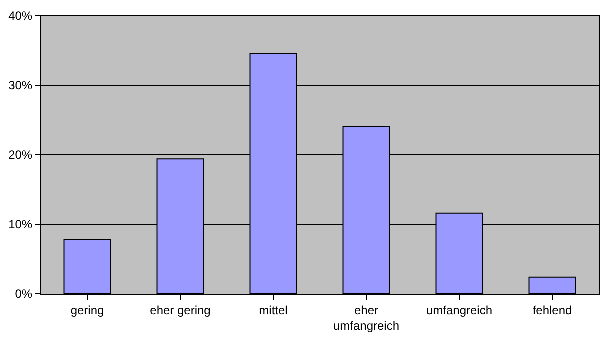  What do you see at coordinates (20, 85) in the screenshot?
I see `y-tick-label: 30%` at bounding box center [20, 85].